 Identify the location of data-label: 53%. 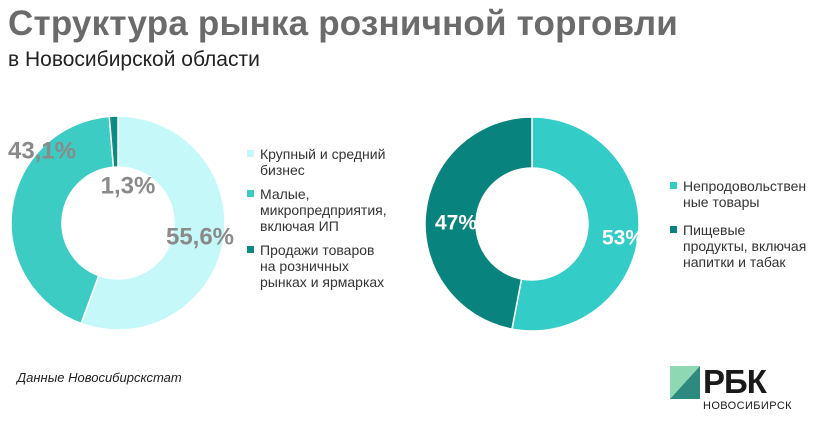
(623, 238).